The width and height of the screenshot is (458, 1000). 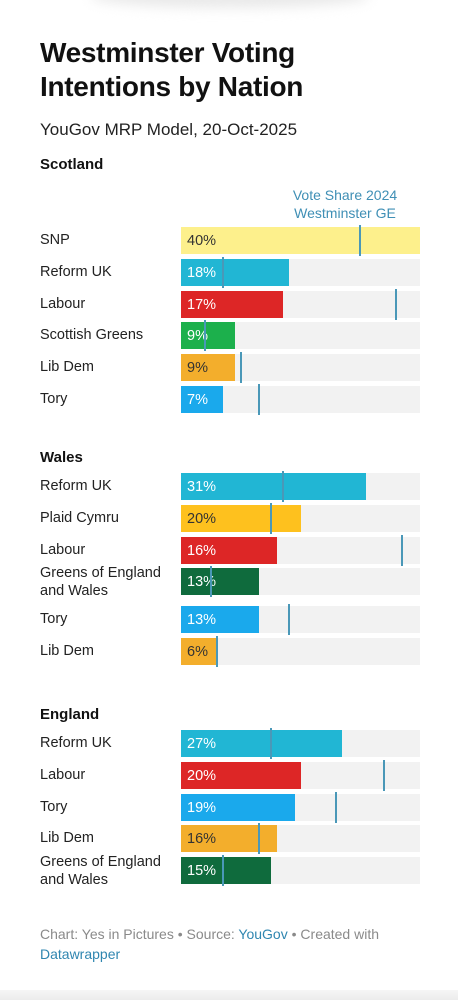 I want to click on bar-row-lib-dem: Lib Dem 6%, so click(x=230, y=657).